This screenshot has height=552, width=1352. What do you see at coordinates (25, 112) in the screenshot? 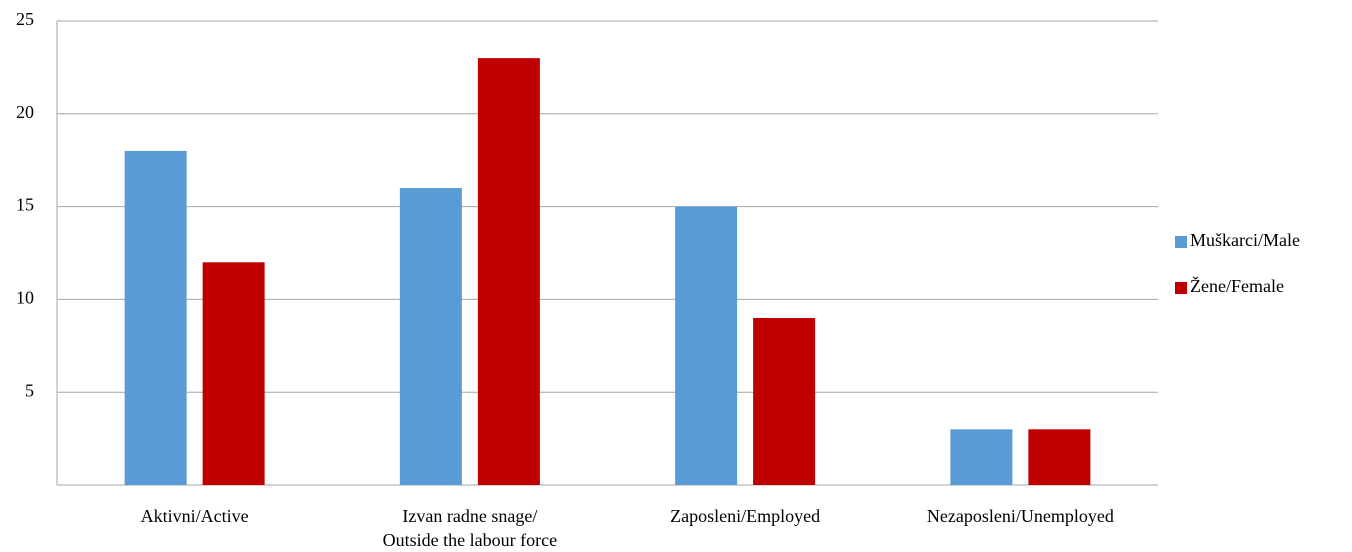
I see `y-tick-label: 20` at bounding box center [25, 112].